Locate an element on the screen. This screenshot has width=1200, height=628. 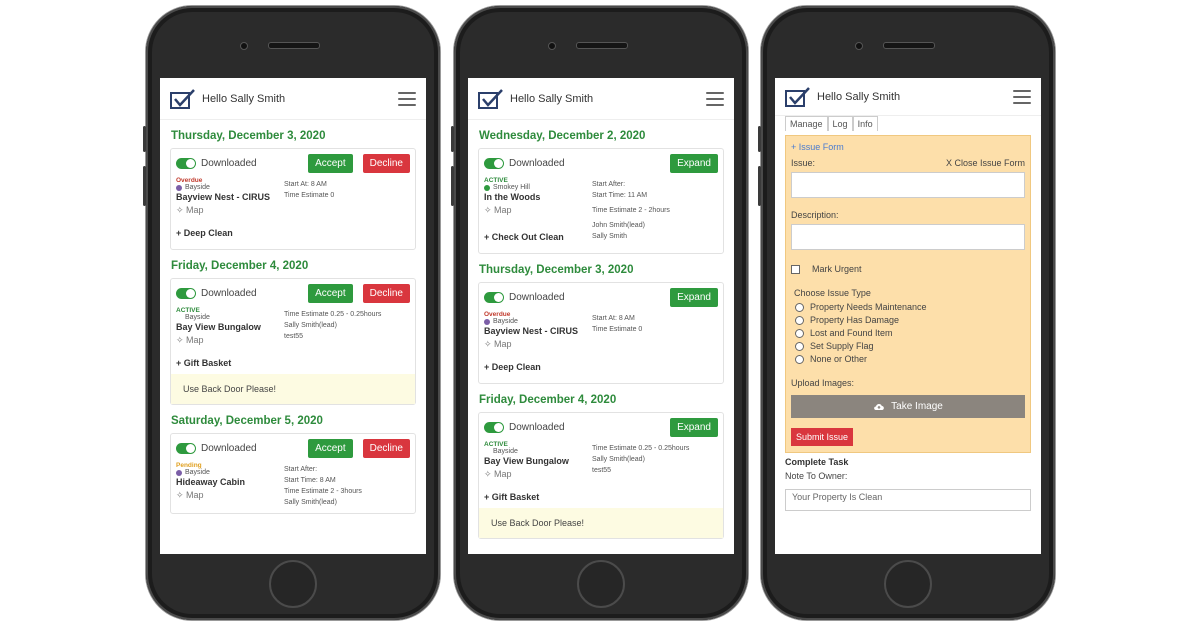
job-detail: Start Time: 8 AM is located at coordinates (310, 480).